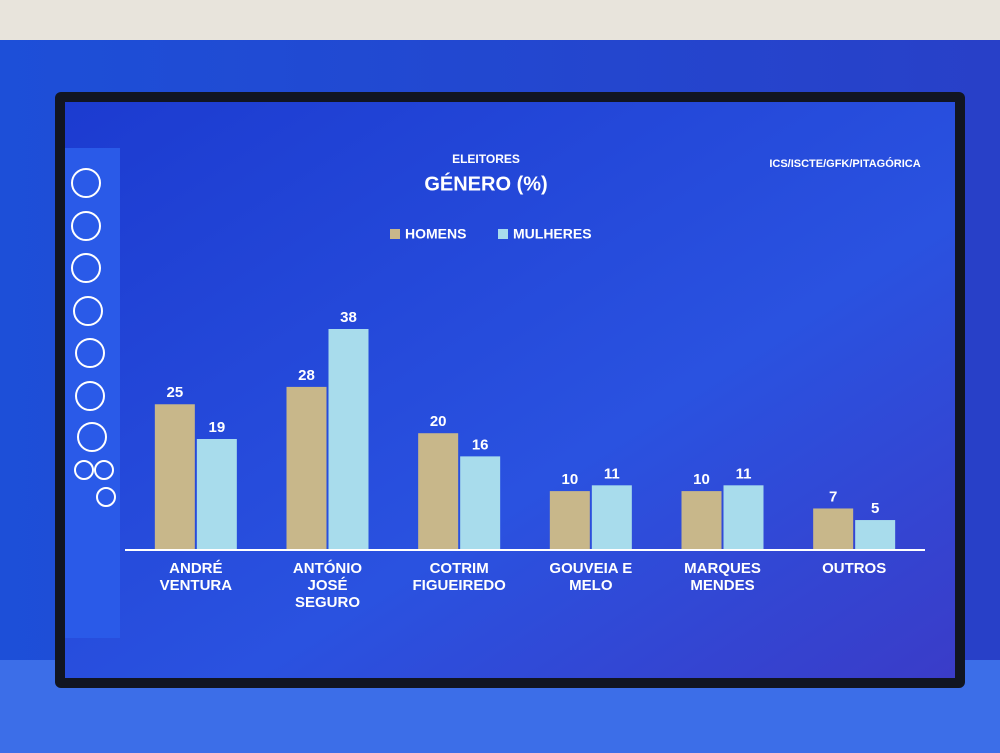  I want to click on category-label: GOUVEIA E MELO, so click(591, 577).